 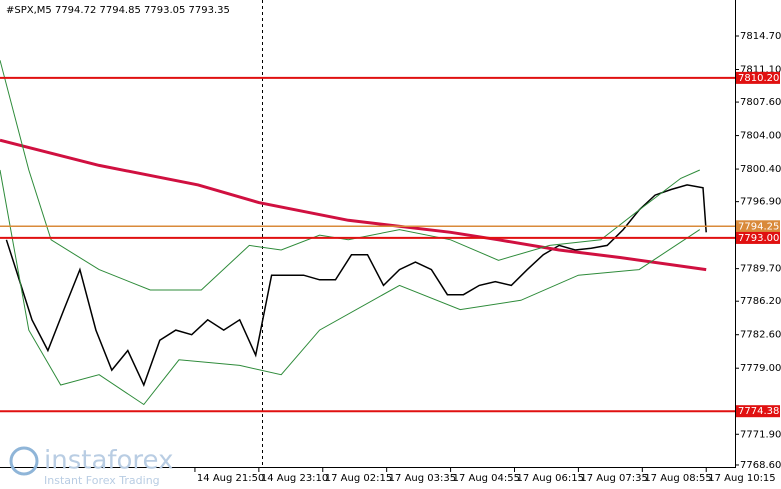 What do you see at coordinates (358, 478) in the screenshot?
I see `x-tick-label: 17 Aug 02:15` at bounding box center [358, 478].